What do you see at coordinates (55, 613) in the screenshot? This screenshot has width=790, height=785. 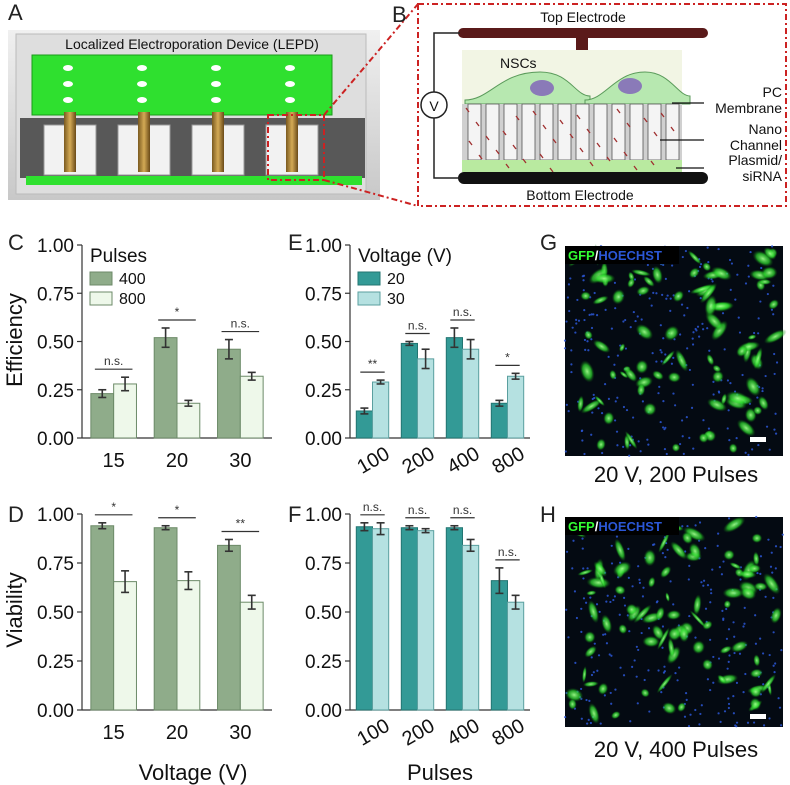 I see `y-tick-label: 0.50` at bounding box center [55, 613].